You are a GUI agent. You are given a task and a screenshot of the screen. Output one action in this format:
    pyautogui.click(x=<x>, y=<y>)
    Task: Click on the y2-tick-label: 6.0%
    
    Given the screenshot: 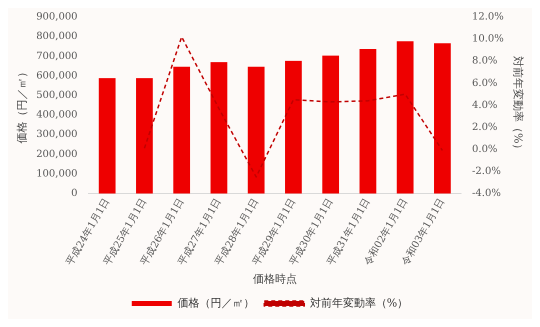 What is the action you would take?
    pyautogui.click(x=485, y=83)
    